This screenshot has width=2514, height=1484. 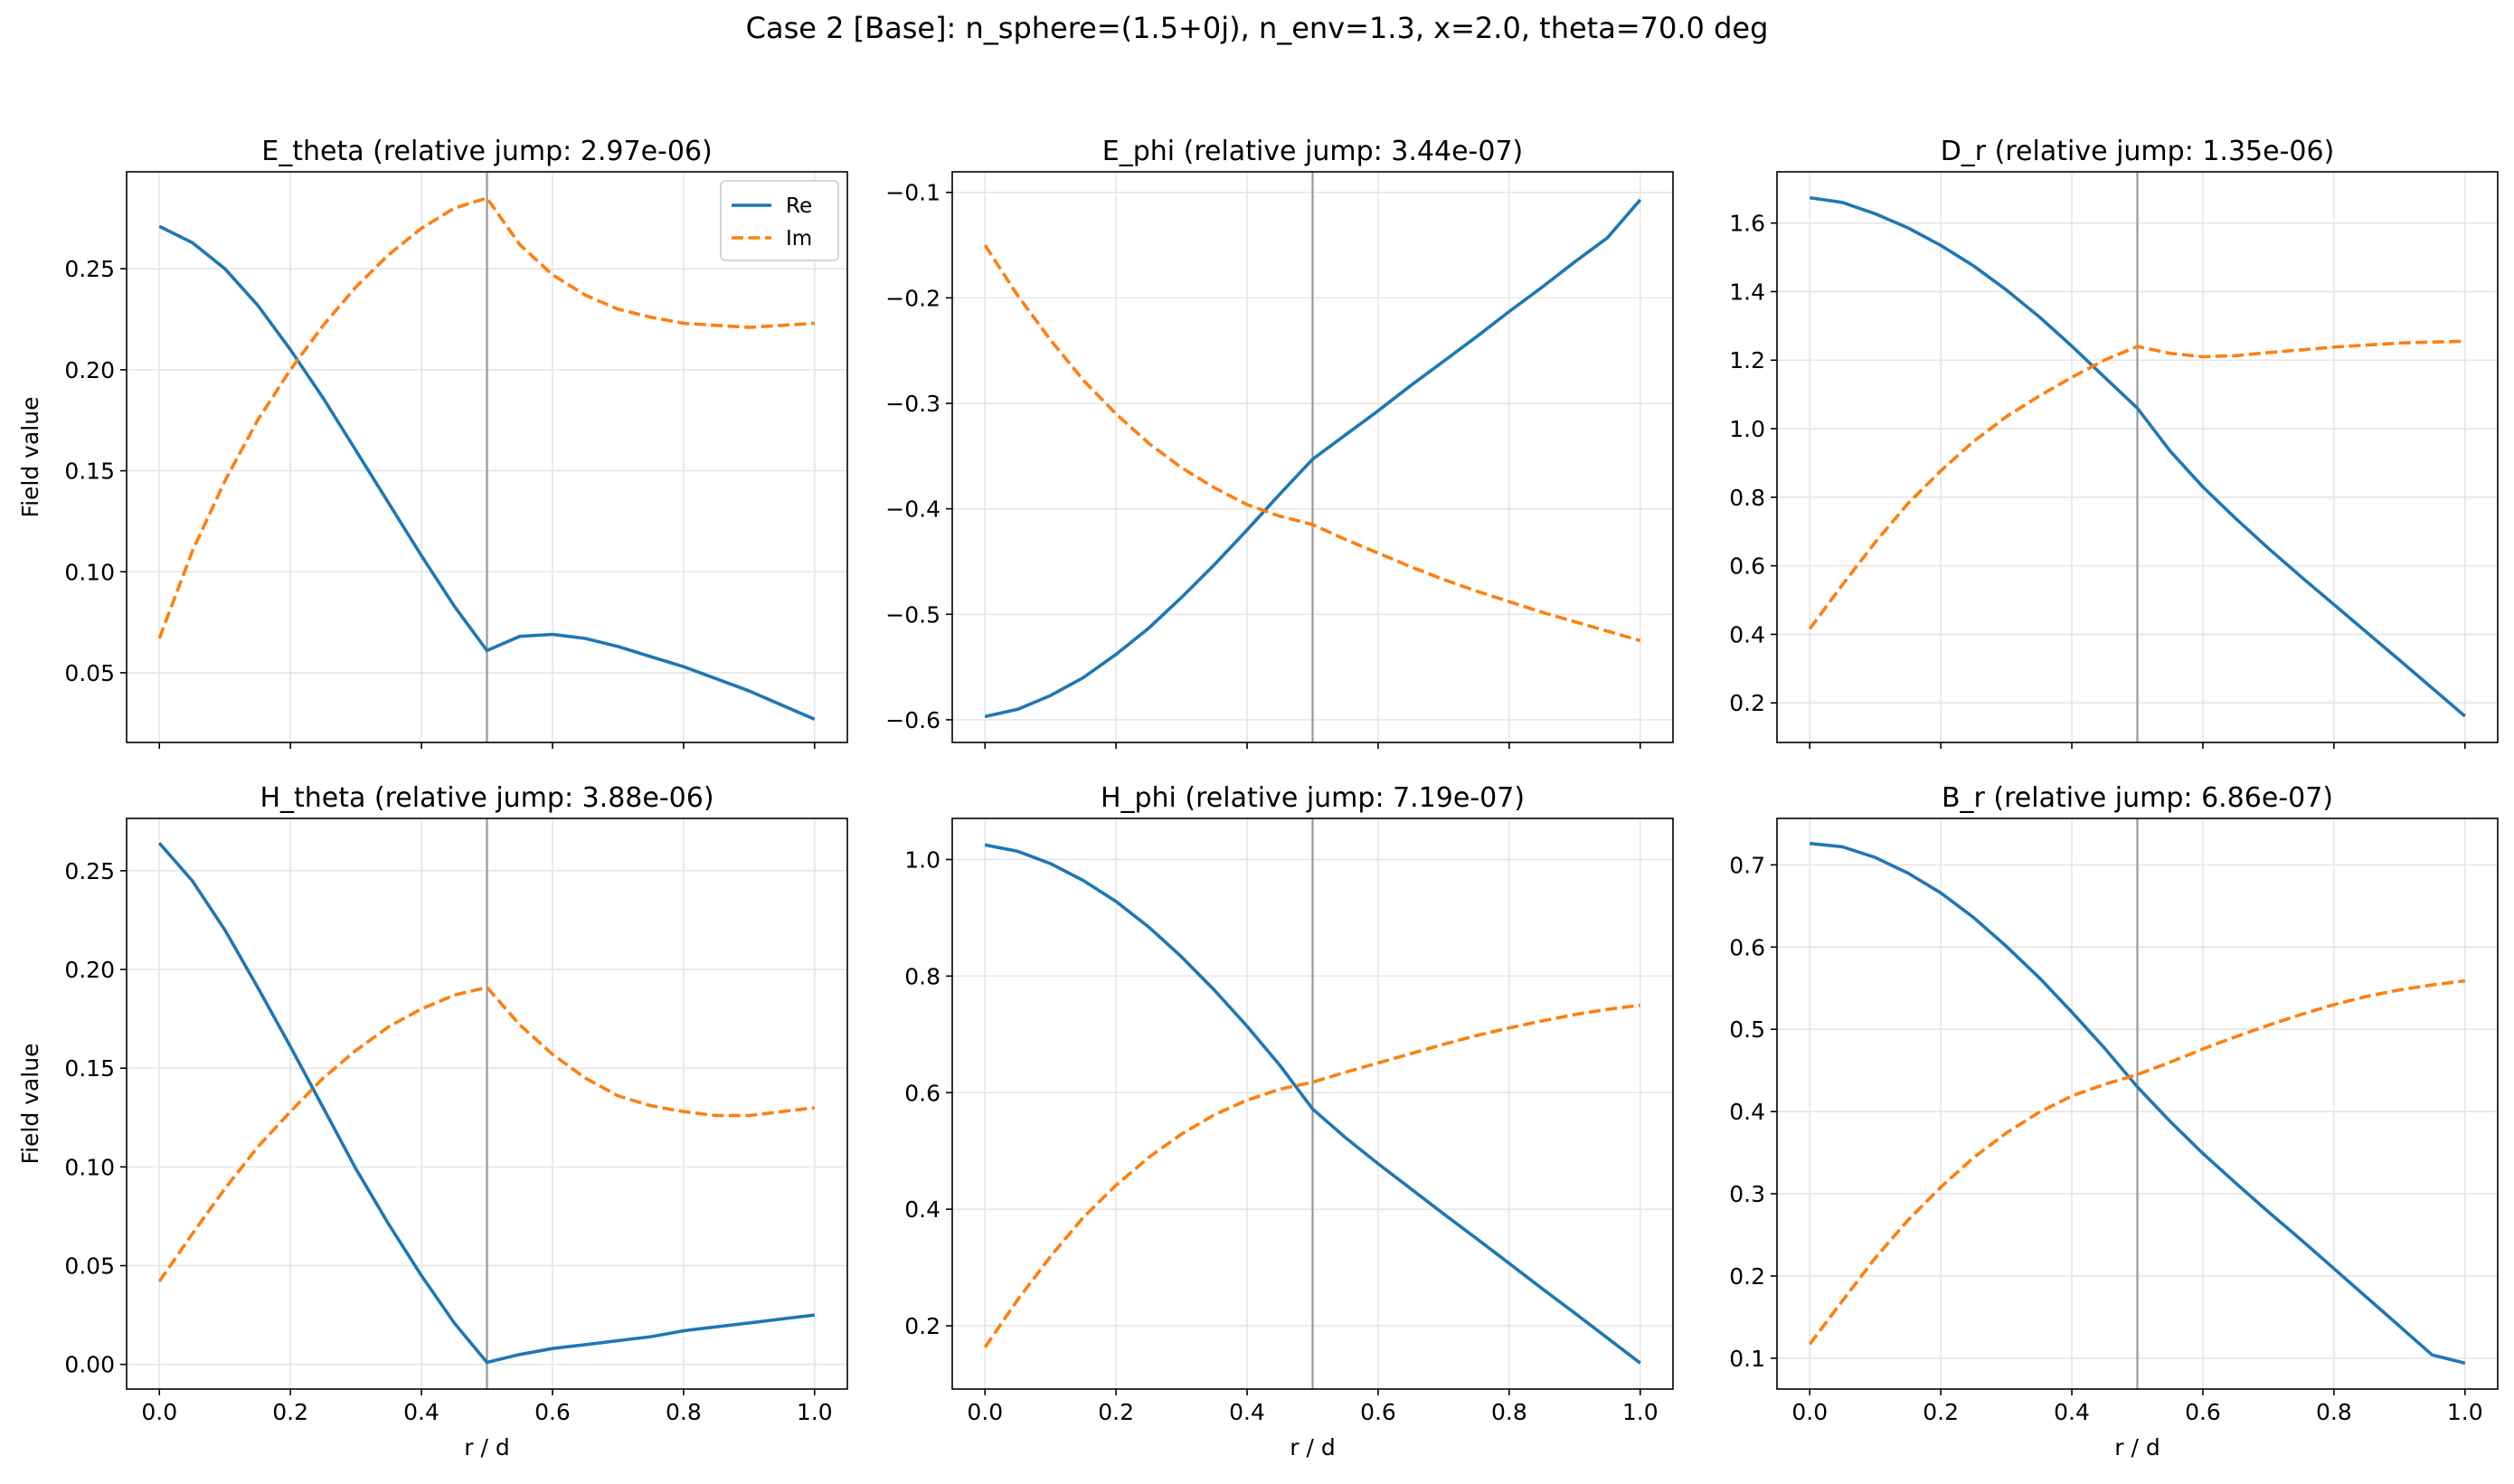 I want to click on y-tick-label: 1.6, so click(x=1747, y=224).